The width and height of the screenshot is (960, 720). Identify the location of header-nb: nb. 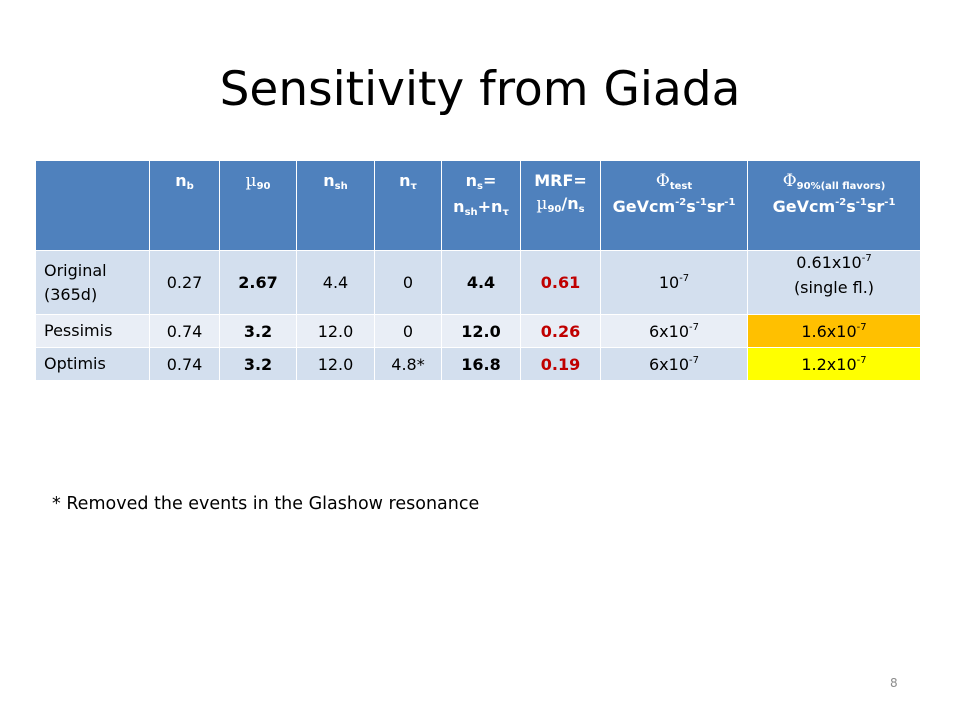
(184, 205).